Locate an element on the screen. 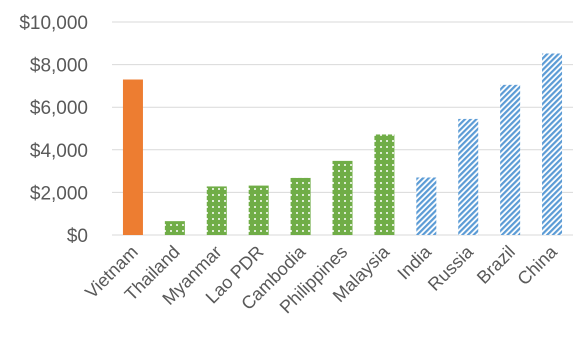 The image size is (575, 344). y-tick-label: $0 is located at coordinates (77, 236).